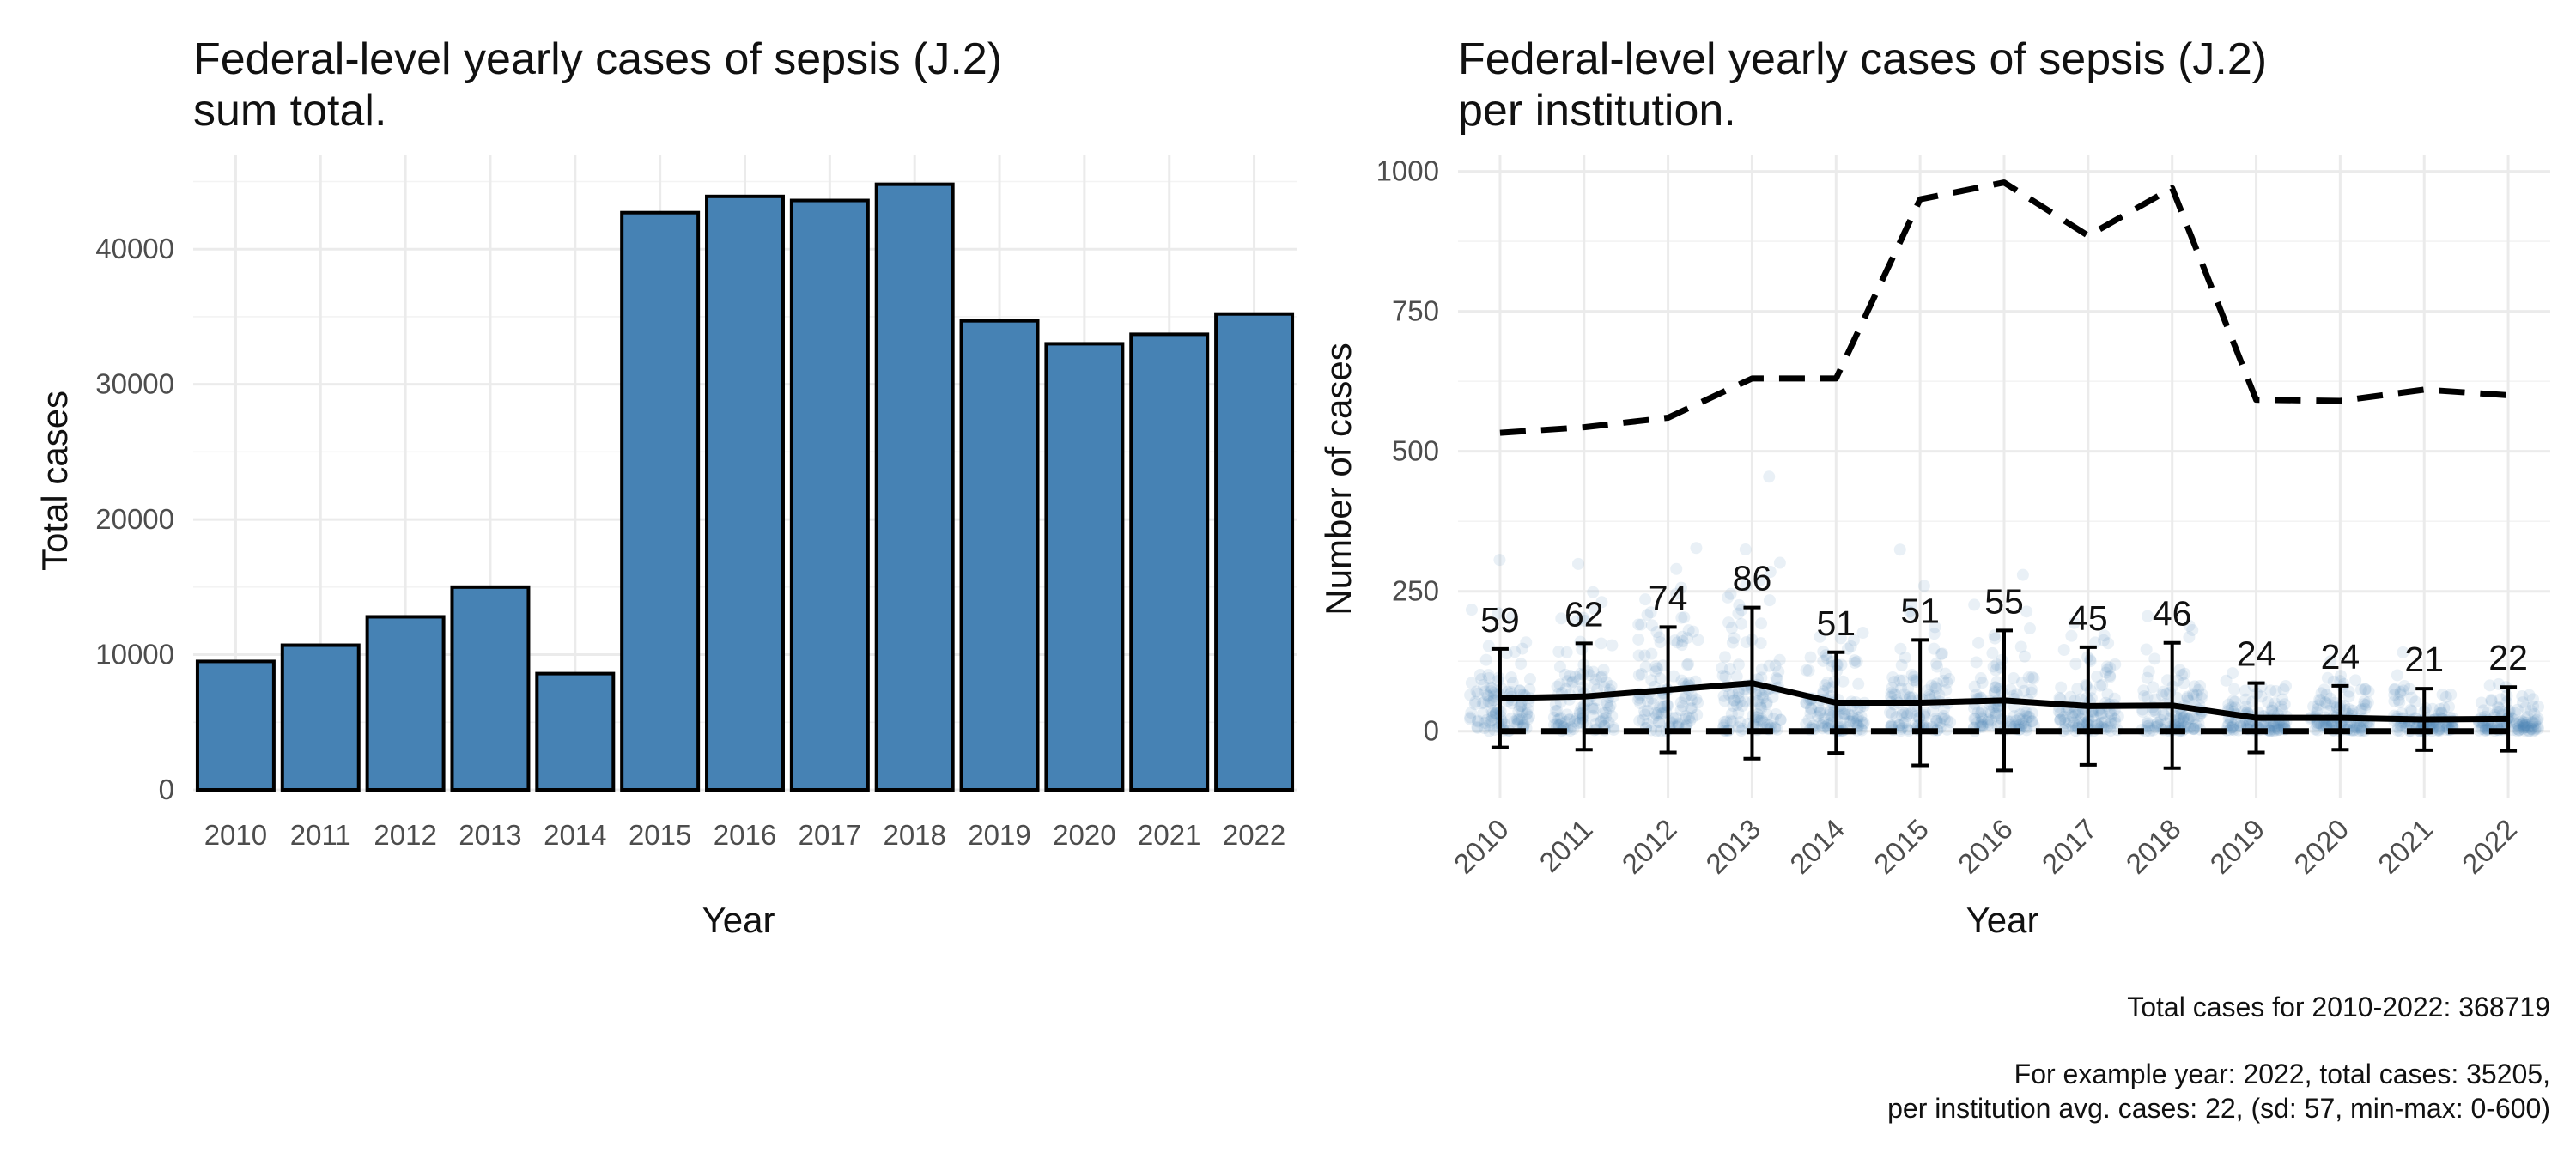  Describe the element at coordinates (1254, 552) in the screenshot. I see `bar-2022` at that location.